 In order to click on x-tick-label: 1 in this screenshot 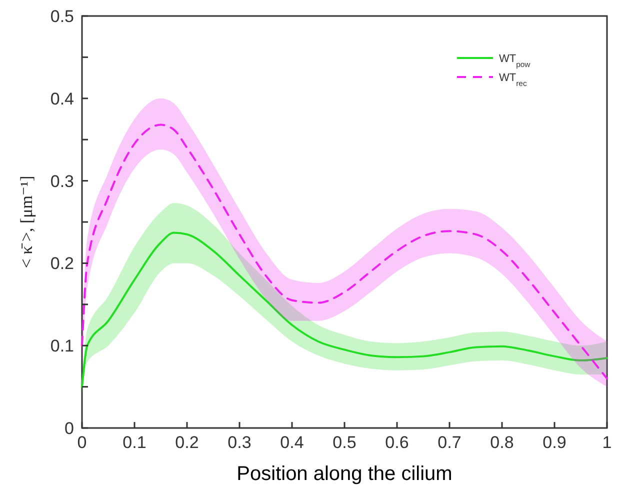, I will do `click(607, 442)`.